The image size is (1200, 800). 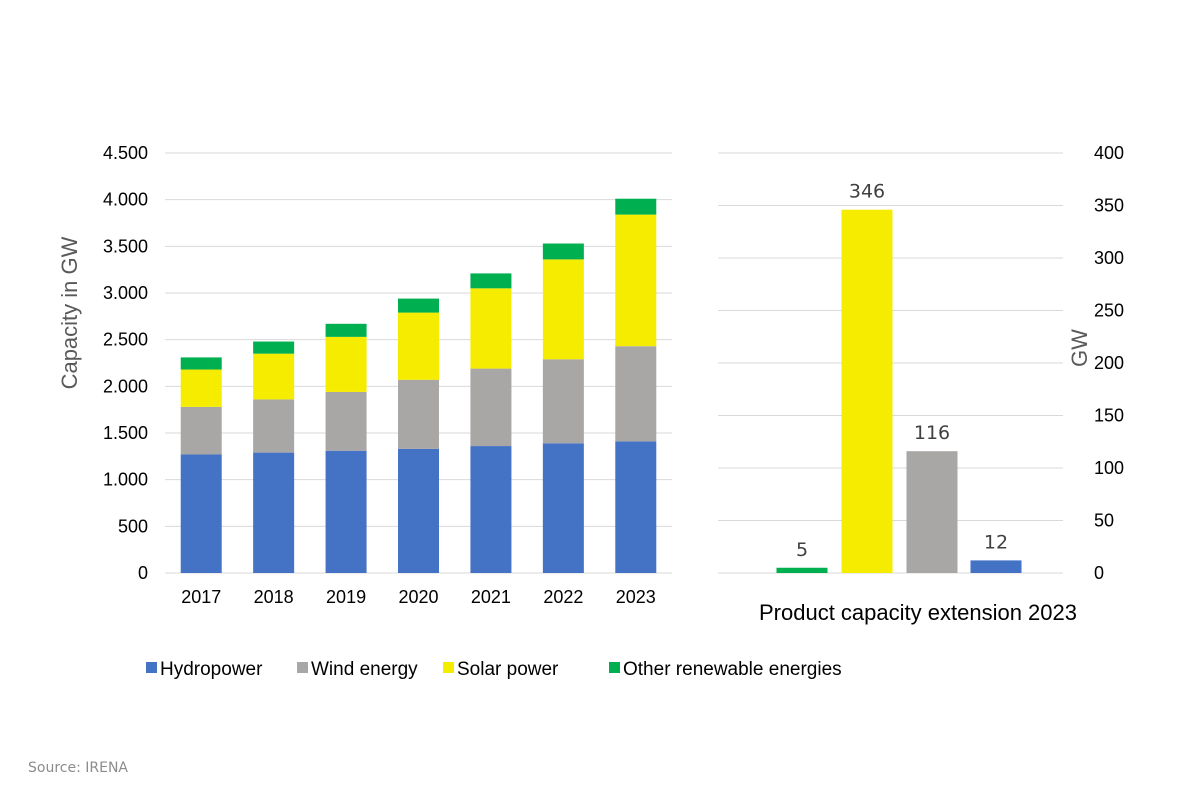 What do you see at coordinates (732, 669) in the screenshot?
I see `legend-label: Other renewable energies` at bounding box center [732, 669].